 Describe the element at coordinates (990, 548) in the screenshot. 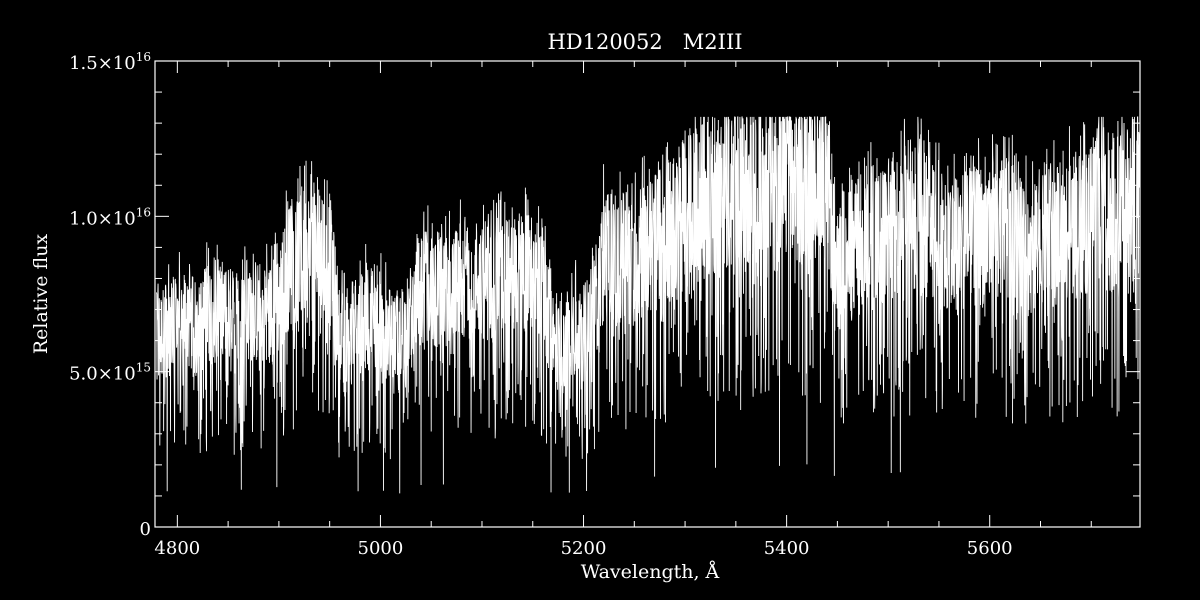

I see `x-tick-label: 5600` at that location.